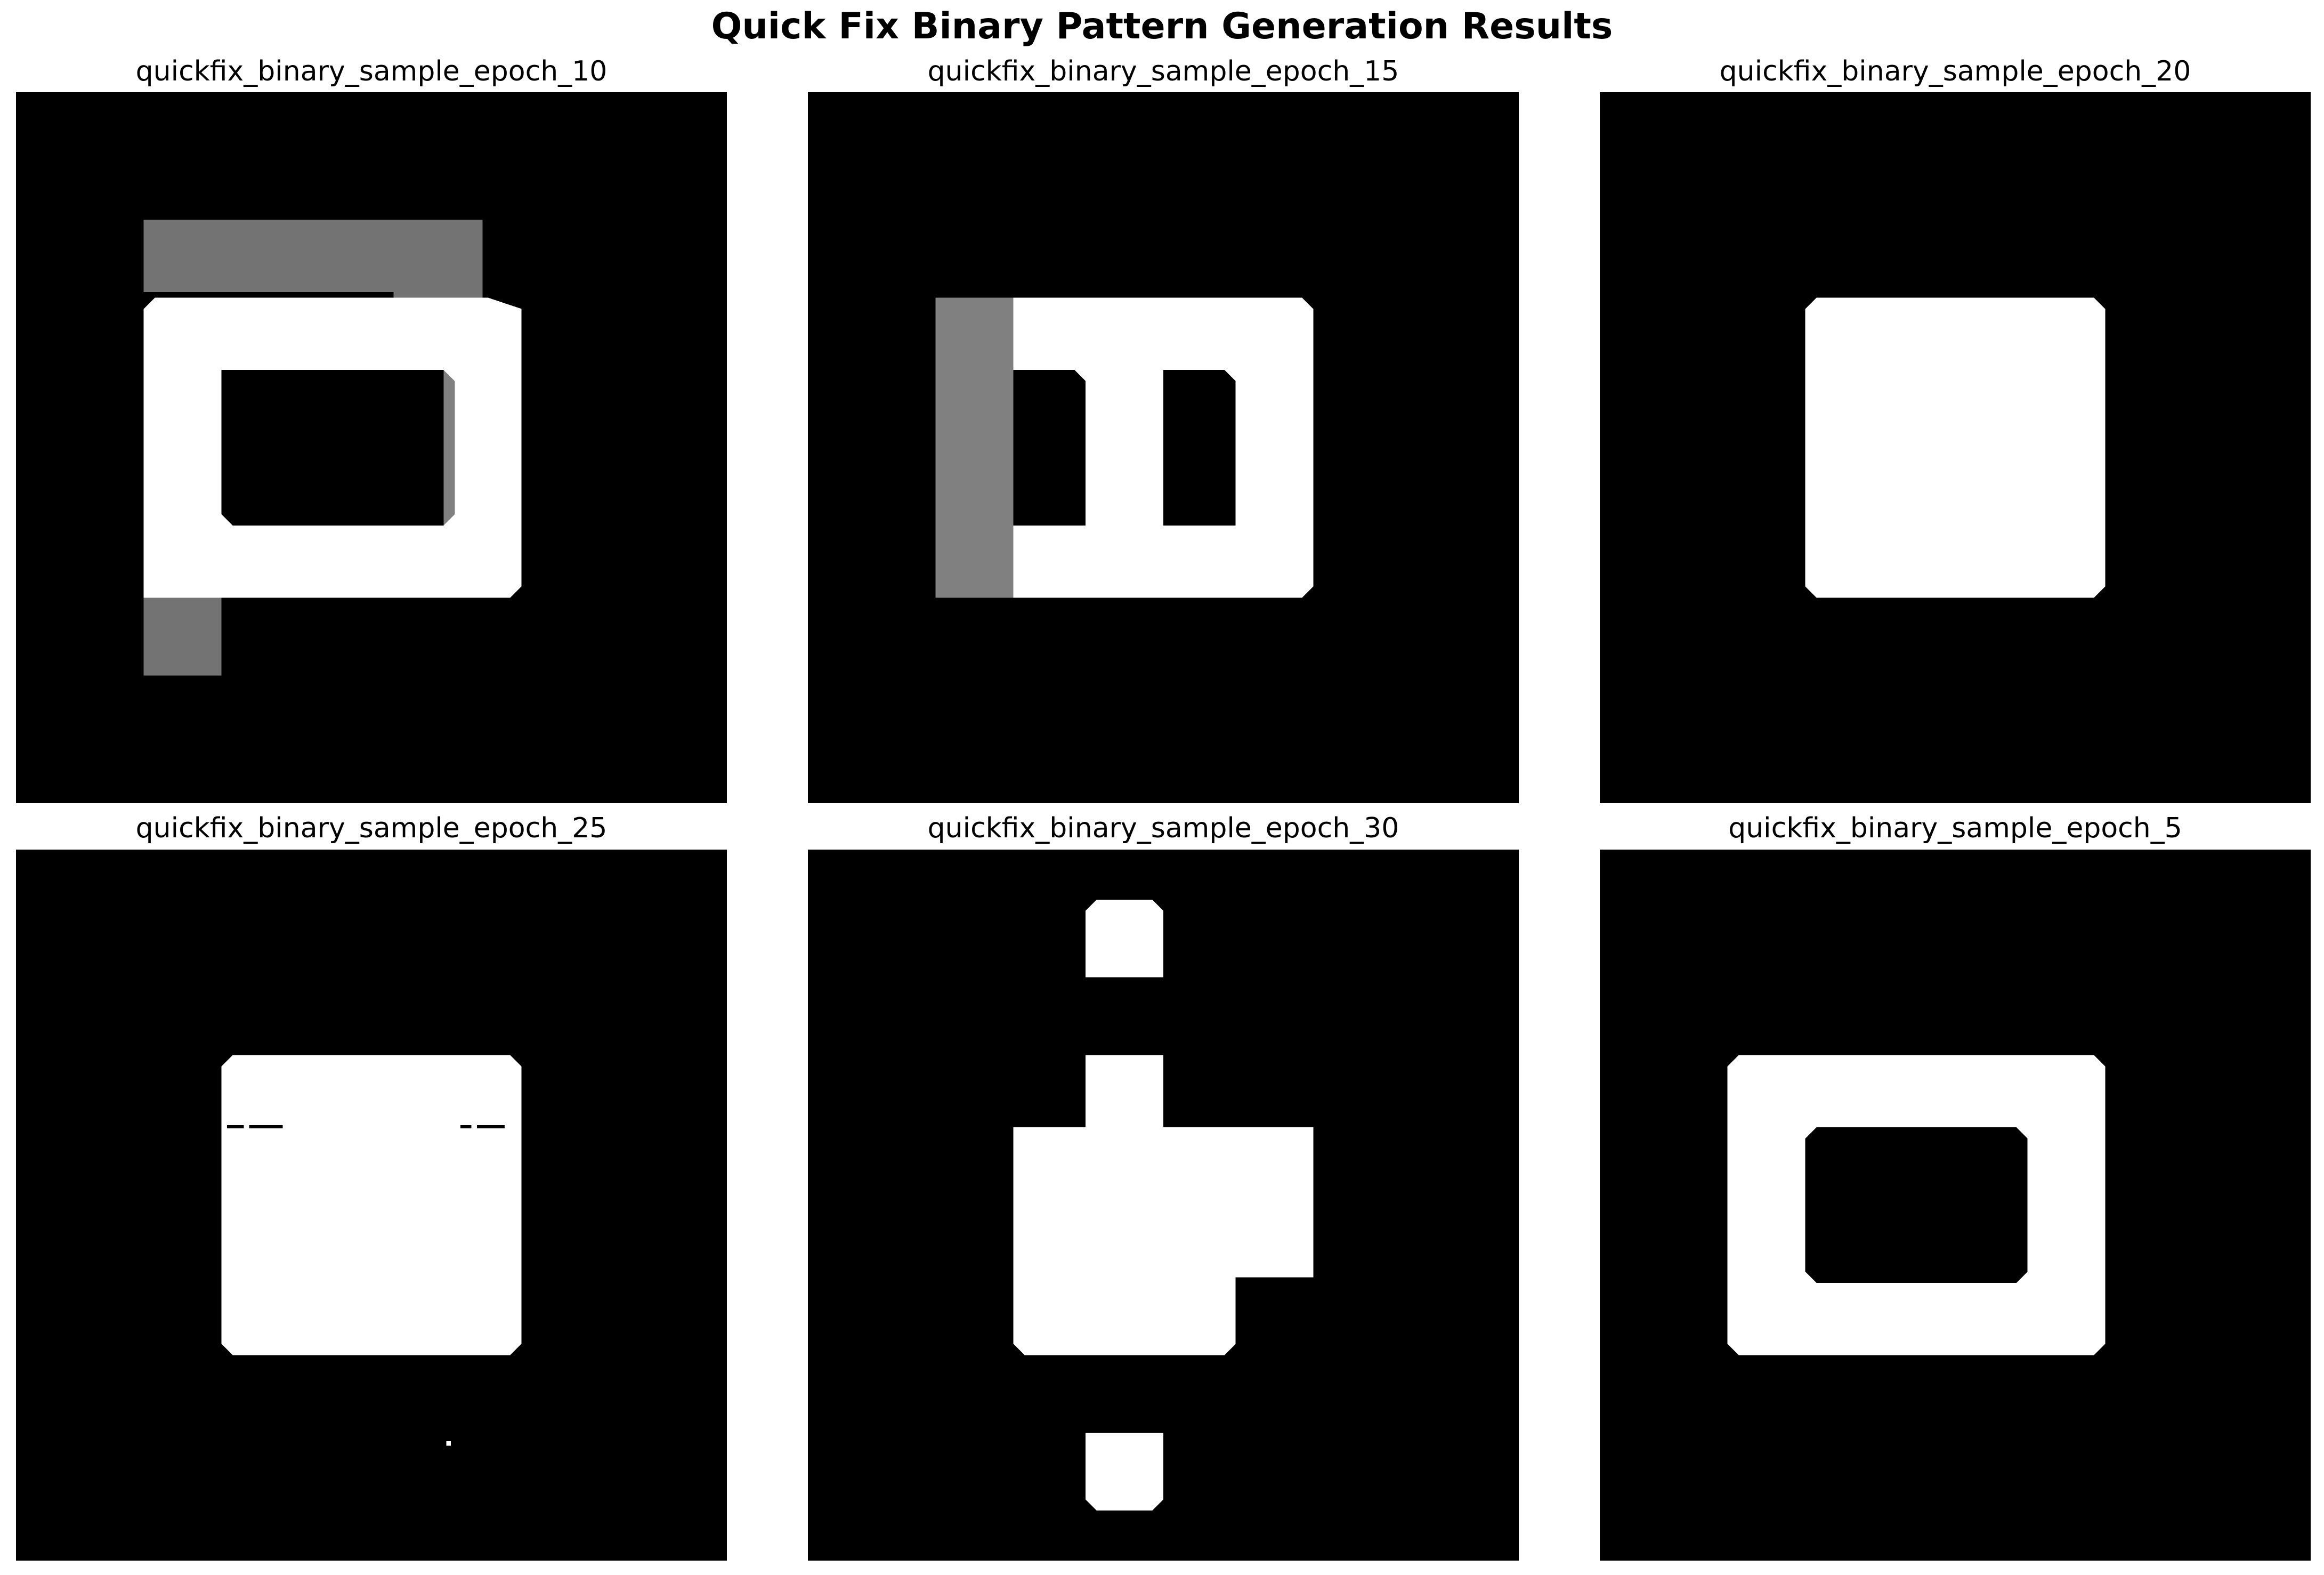  I want to click on panel-title-epoch-25: quickfix_binary_sample_epoch_25, so click(371, 828).